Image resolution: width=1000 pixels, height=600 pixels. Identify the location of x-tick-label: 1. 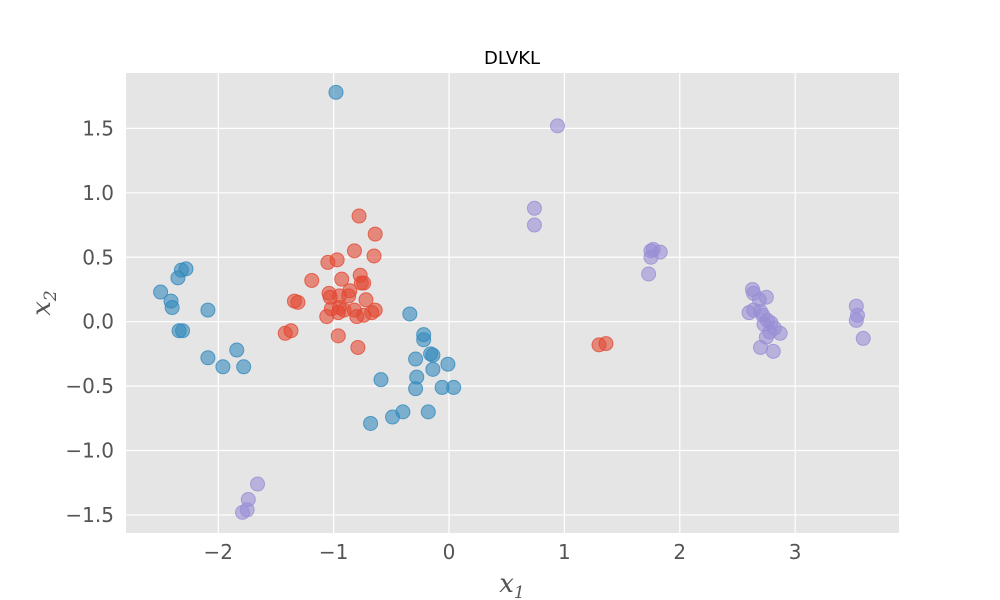
(564, 552).